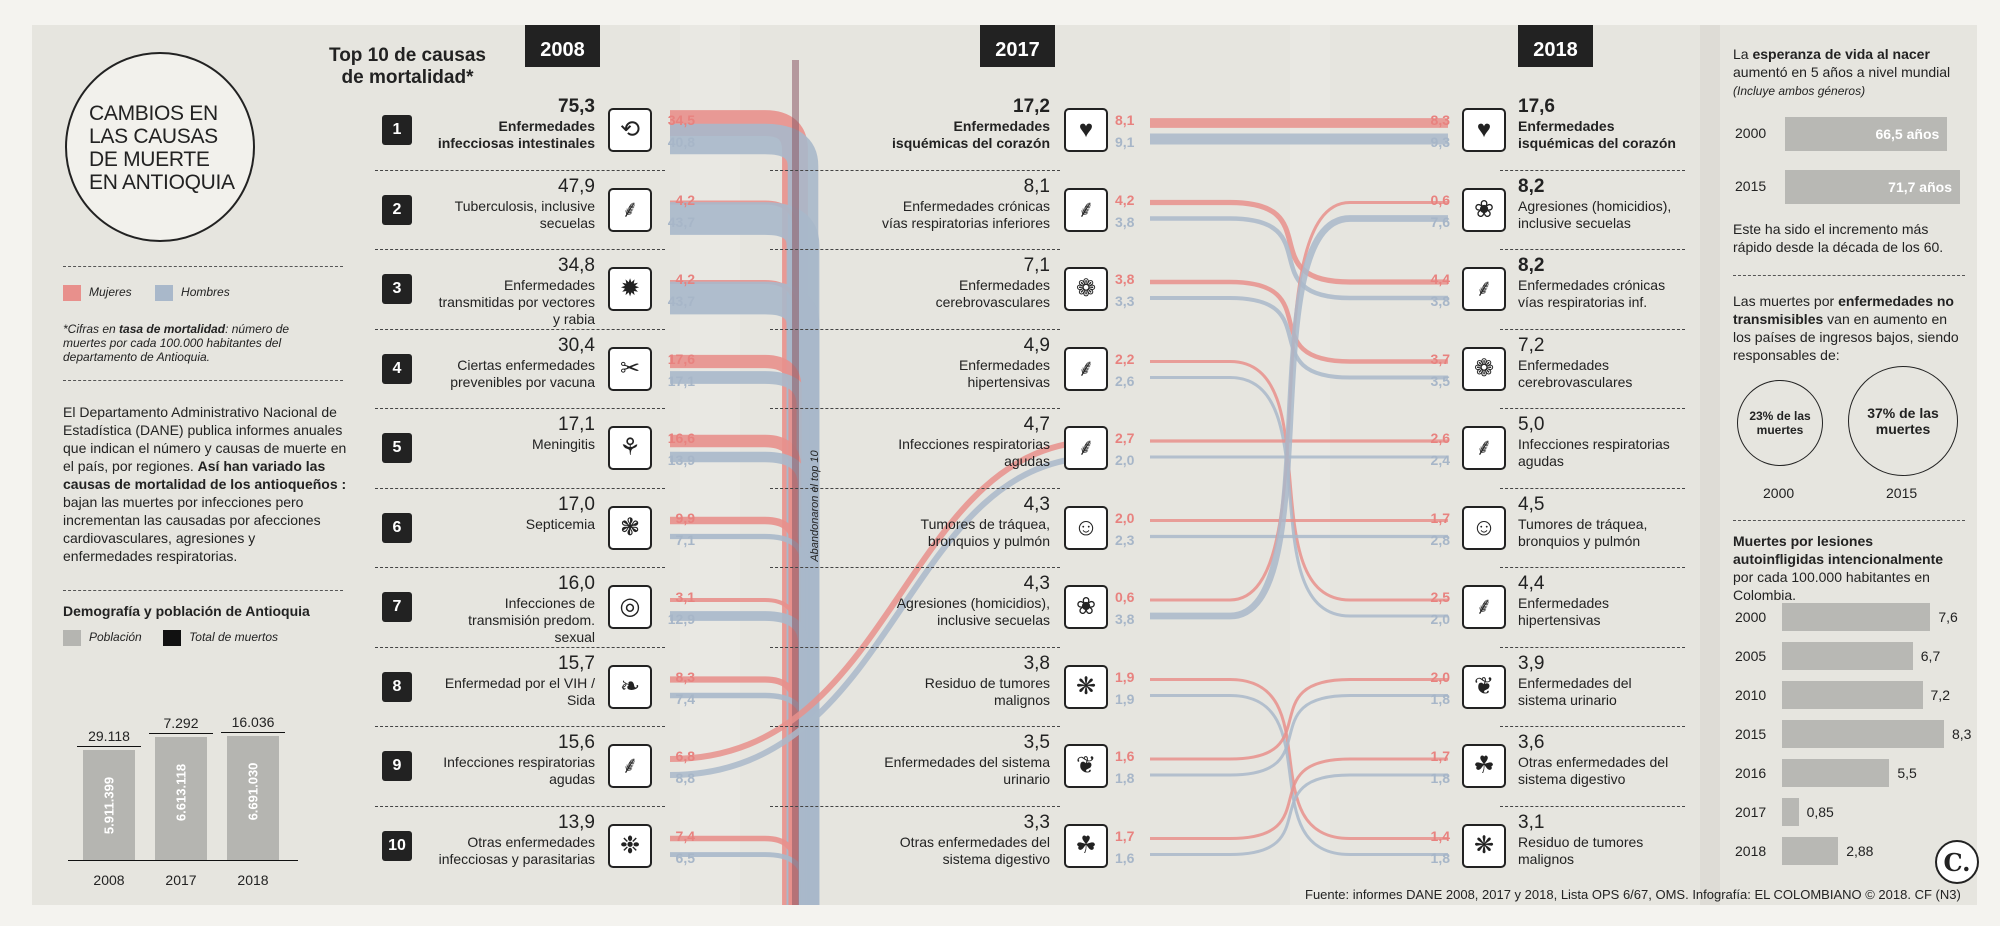 The width and height of the screenshot is (2000, 926). Describe the element at coordinates (1531, 345) in the screenshot. I see `rate-value: 7,2` at that location.